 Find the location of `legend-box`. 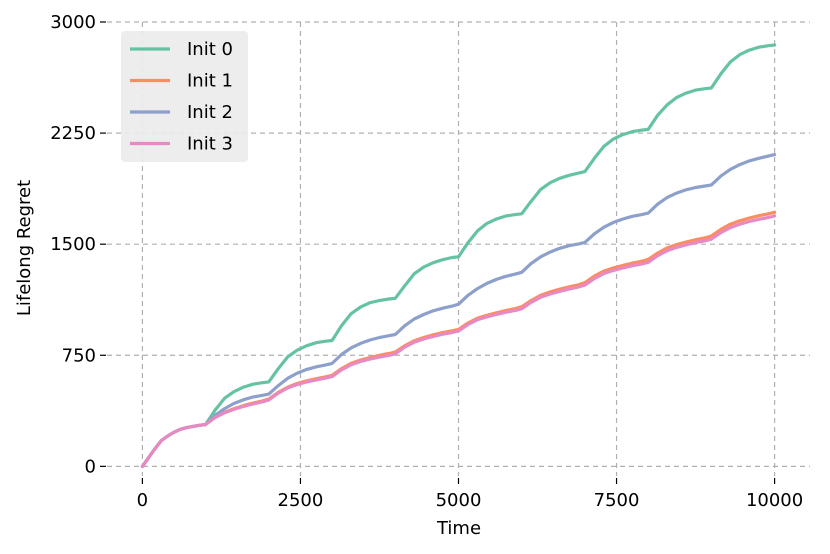

legend-box is located at coordinates (184, 96).